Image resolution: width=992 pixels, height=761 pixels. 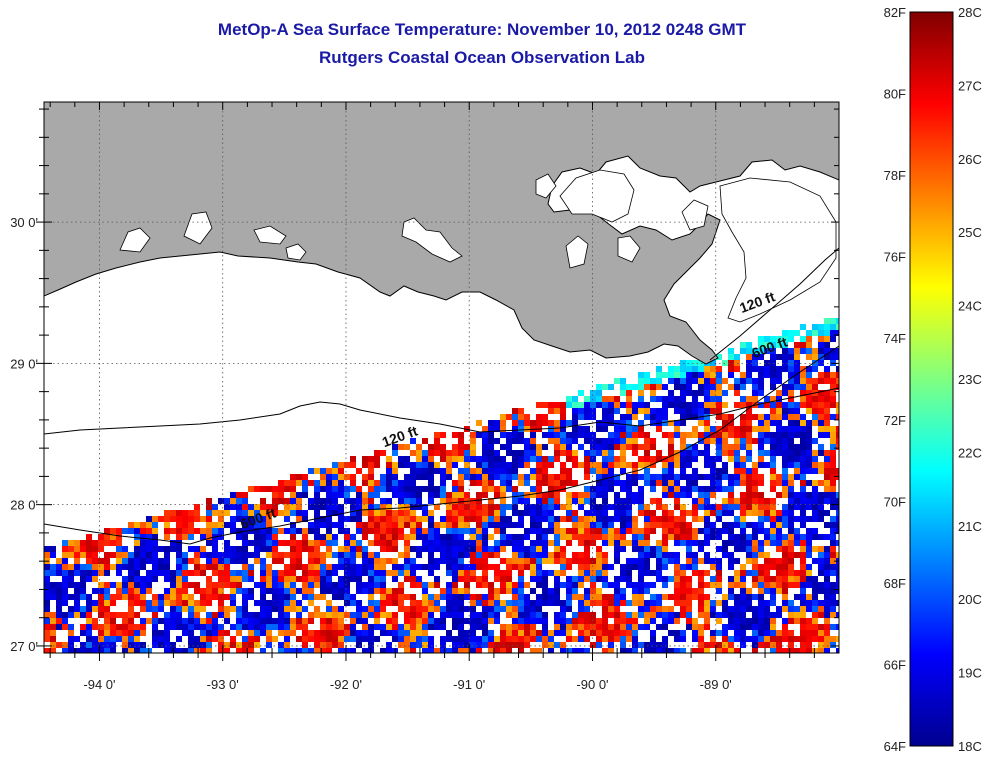 What do you see at coordinates (895, 94) in the screenshot?
I see `colorbar-f-label: 80F` at bounding box center [895, 94].